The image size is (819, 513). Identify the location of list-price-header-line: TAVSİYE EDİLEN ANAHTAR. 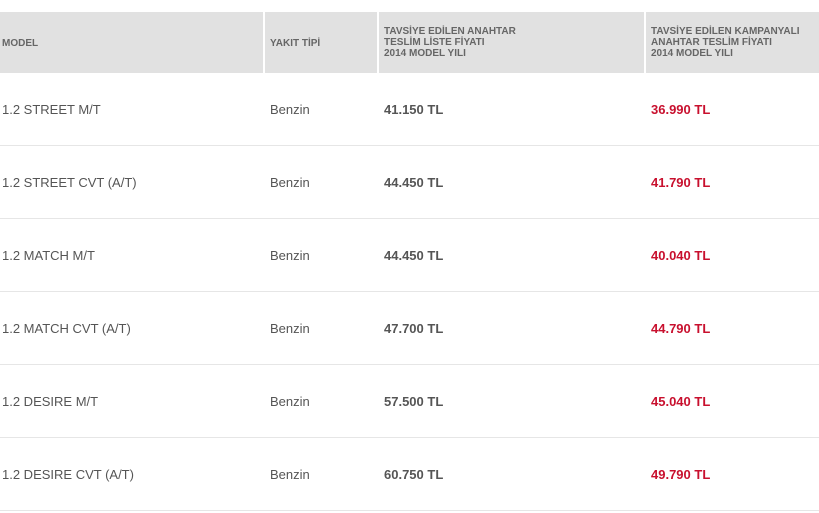
(450, 31).